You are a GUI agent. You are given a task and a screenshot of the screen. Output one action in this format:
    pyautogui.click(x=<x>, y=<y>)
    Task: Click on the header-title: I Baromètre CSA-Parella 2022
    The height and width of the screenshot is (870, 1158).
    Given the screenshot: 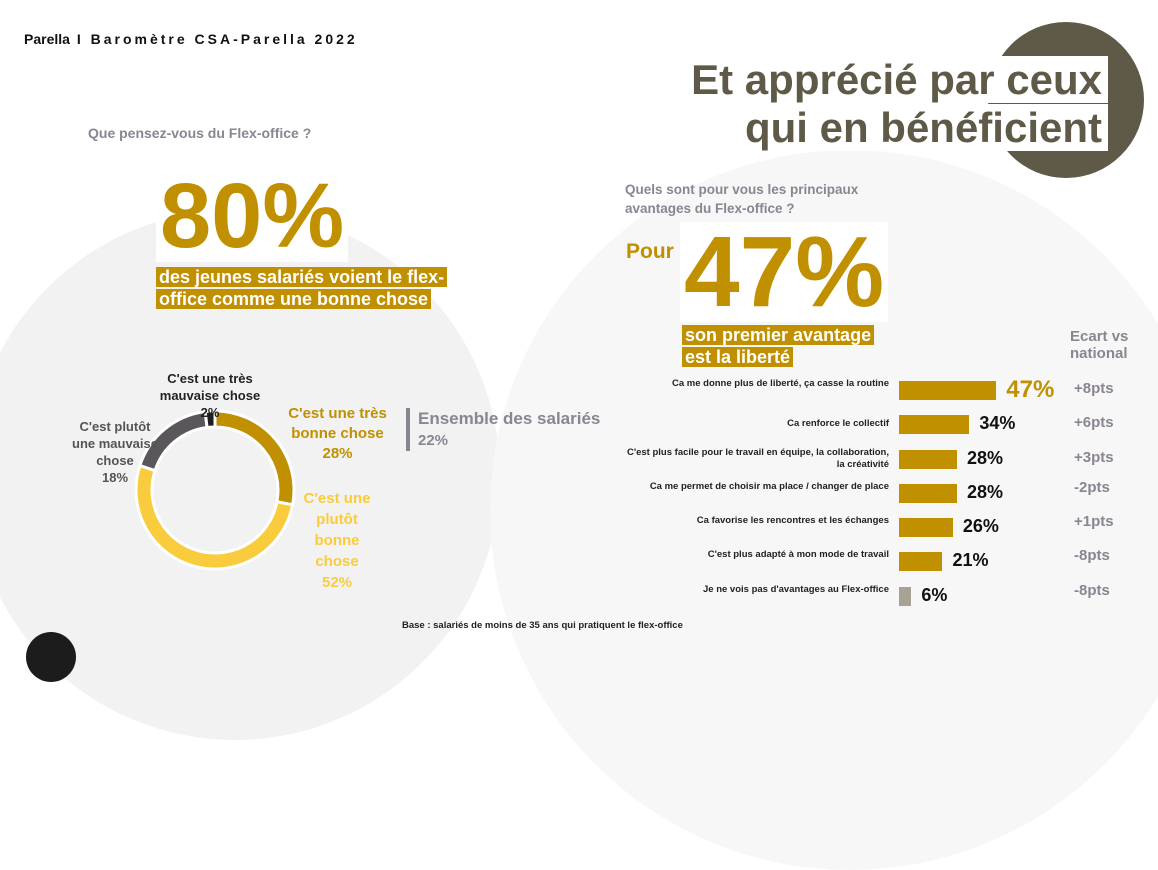 What is the action you would take?
    pyautogui.click(x=217, y=39)
    